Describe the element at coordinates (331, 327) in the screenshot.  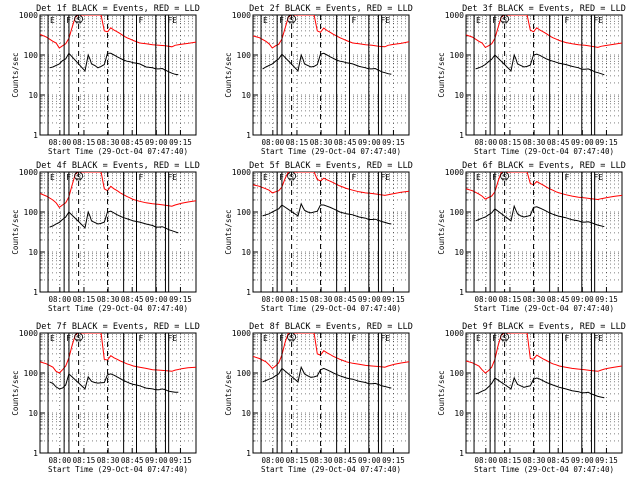
I see `panel-title: Det 8f BLACK = Events, RED = LLD` at that location.